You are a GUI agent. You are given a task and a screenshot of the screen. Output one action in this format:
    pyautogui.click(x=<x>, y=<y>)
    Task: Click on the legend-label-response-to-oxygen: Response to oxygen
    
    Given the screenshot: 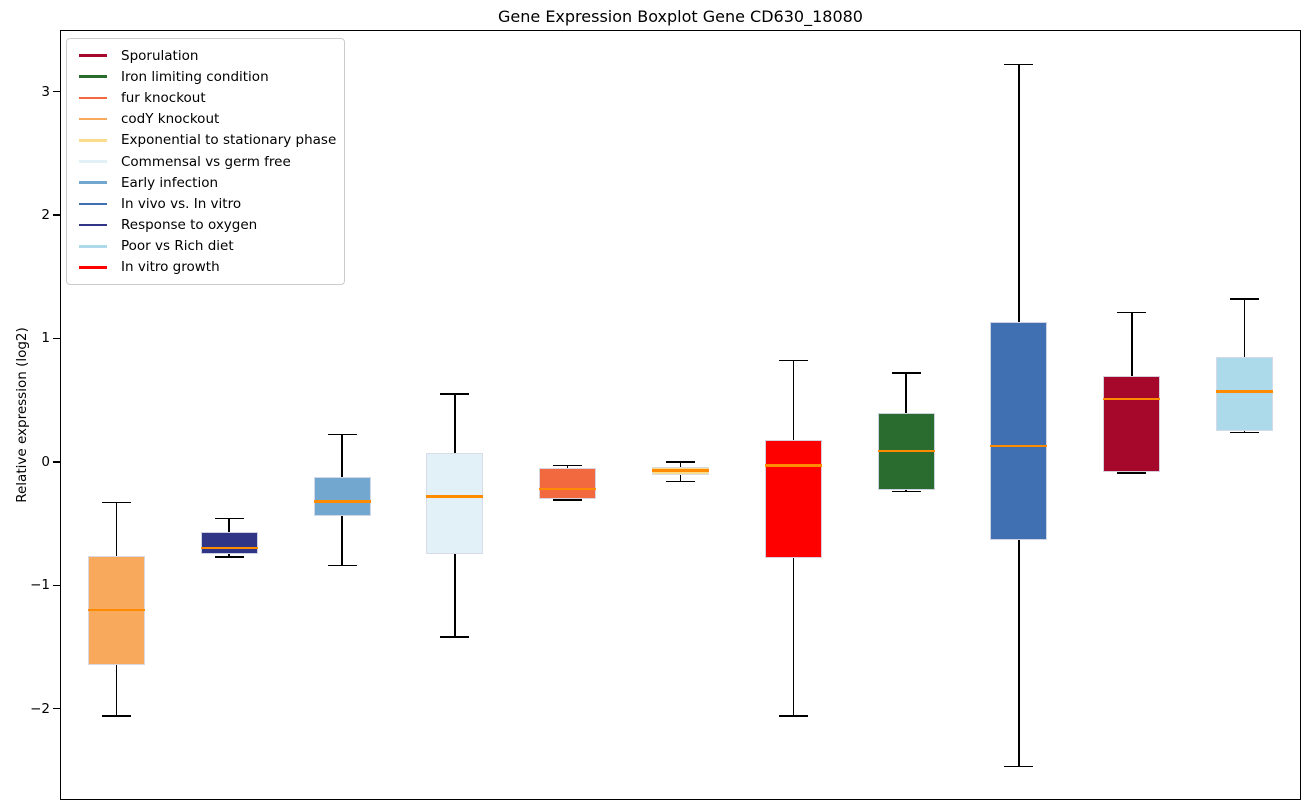 What is the action you would take?
    pyautogui.click(x=189, y=225)
    